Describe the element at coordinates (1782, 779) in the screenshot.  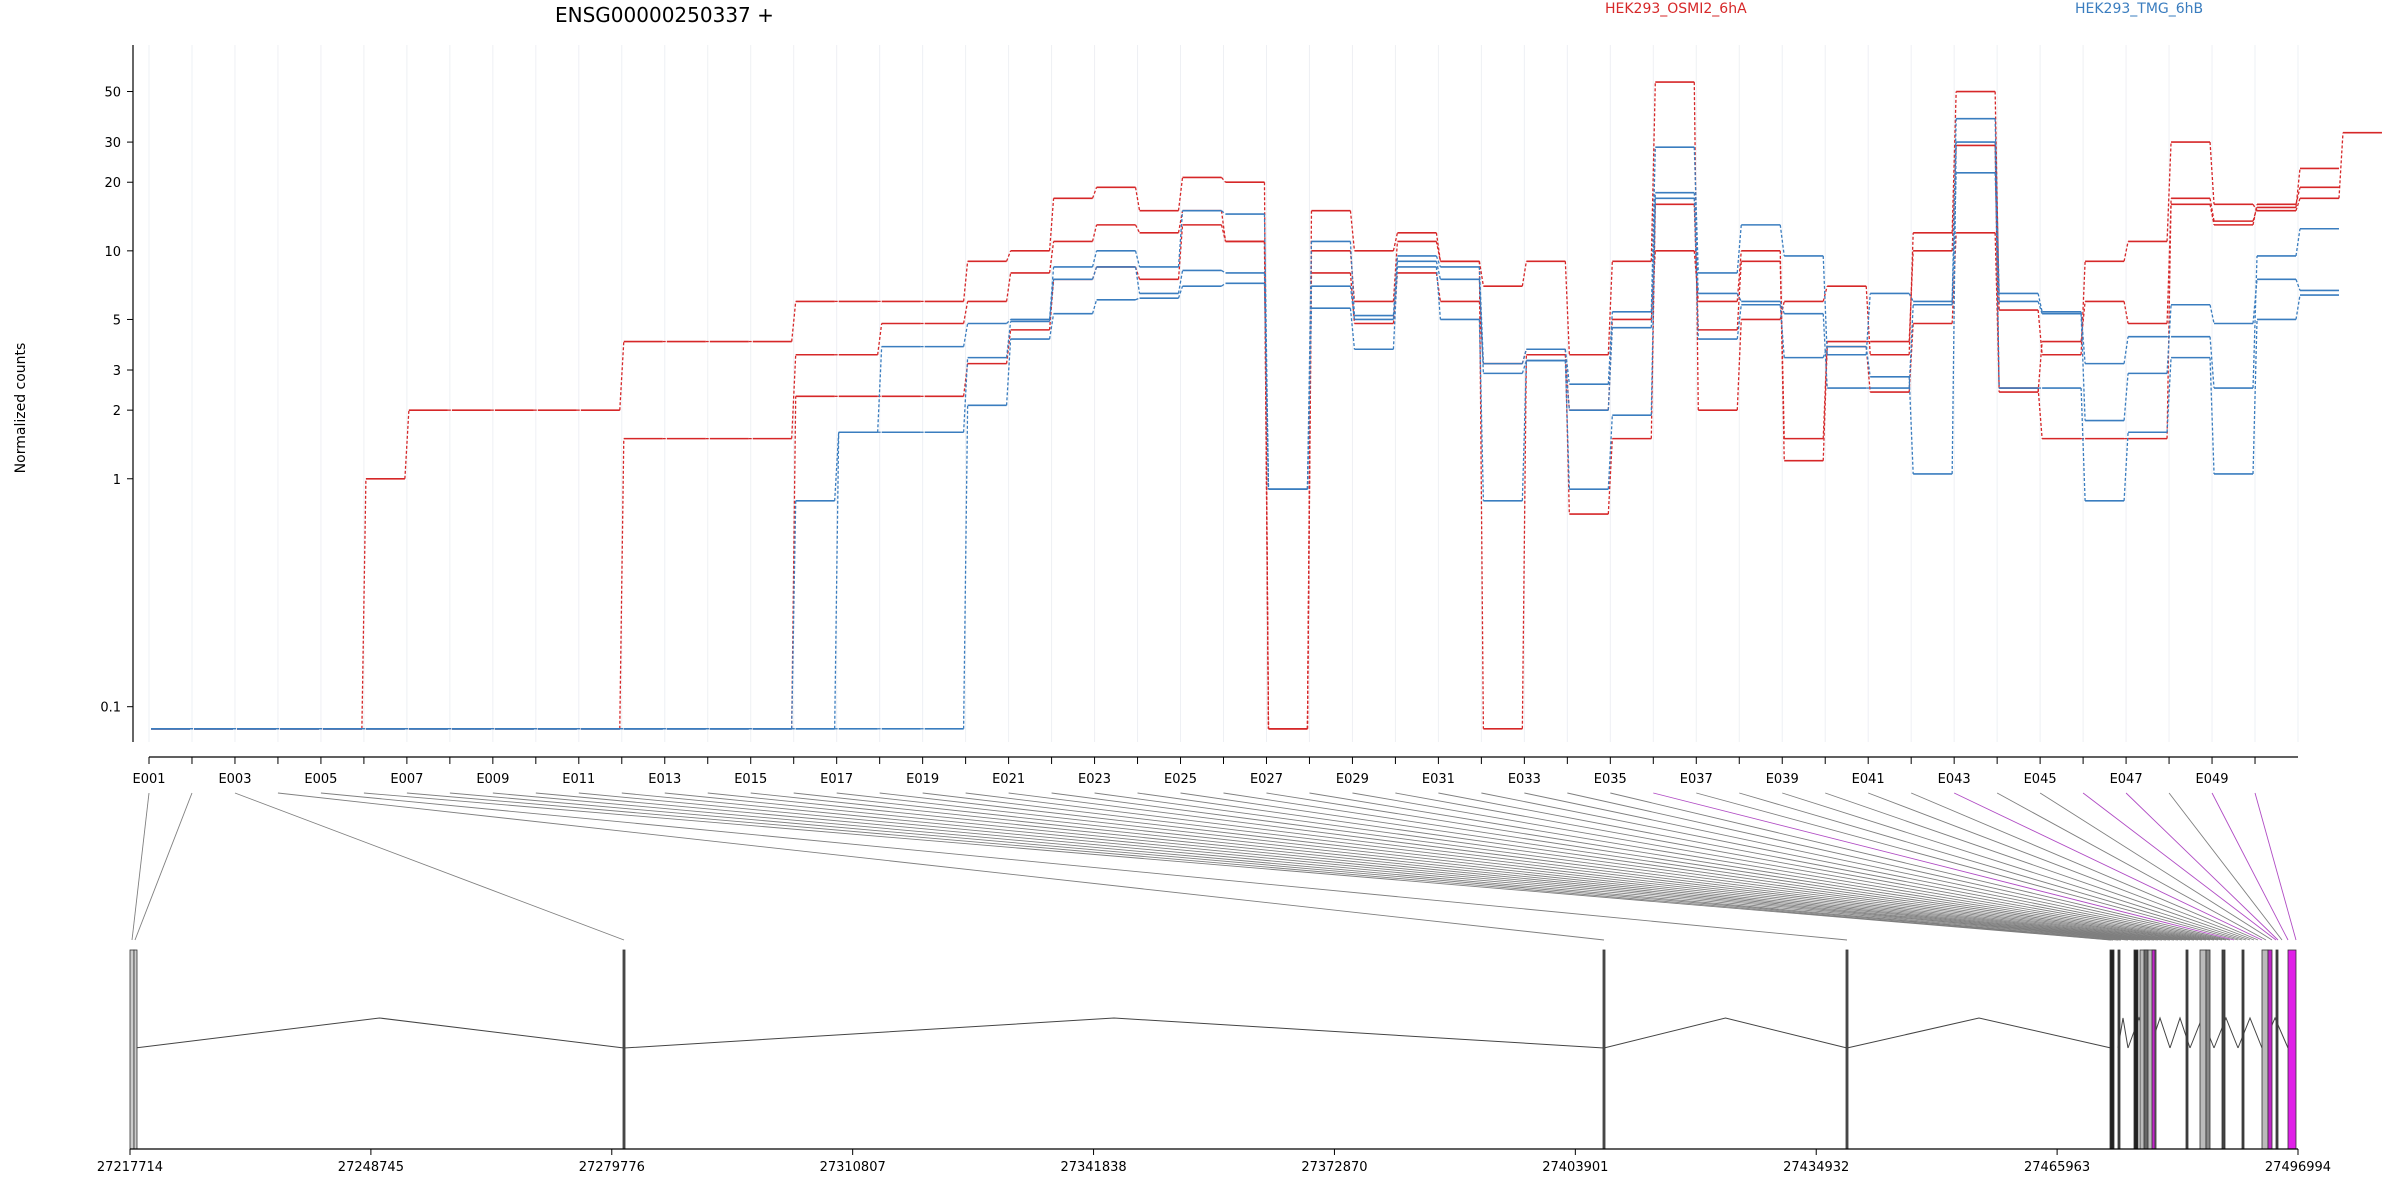
I see `x-tick-label: E039` at that location.